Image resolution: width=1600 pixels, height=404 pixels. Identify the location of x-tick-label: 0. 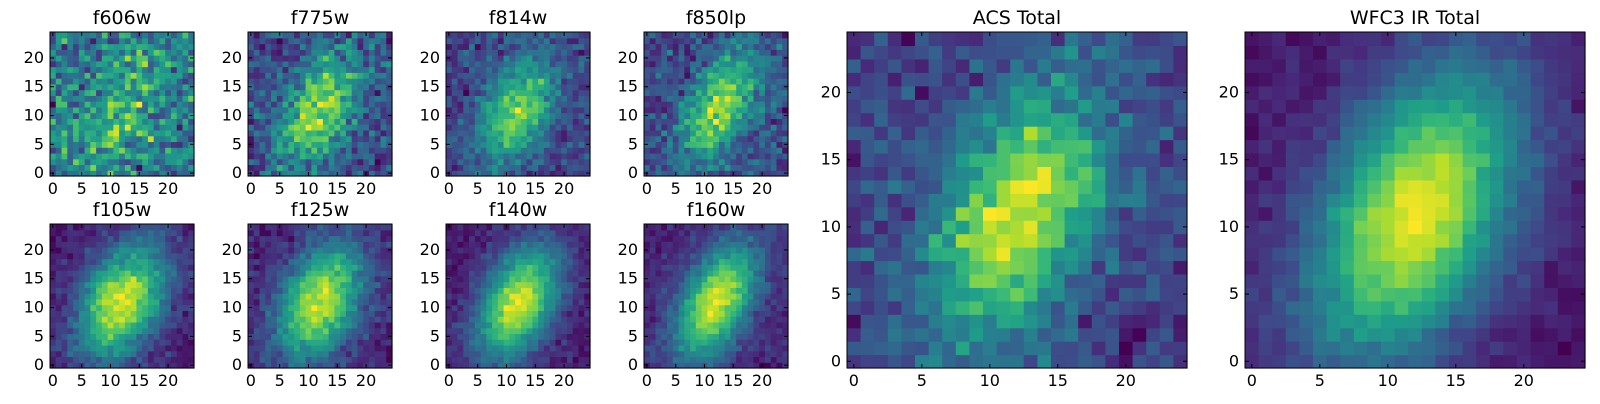
(449, 188).